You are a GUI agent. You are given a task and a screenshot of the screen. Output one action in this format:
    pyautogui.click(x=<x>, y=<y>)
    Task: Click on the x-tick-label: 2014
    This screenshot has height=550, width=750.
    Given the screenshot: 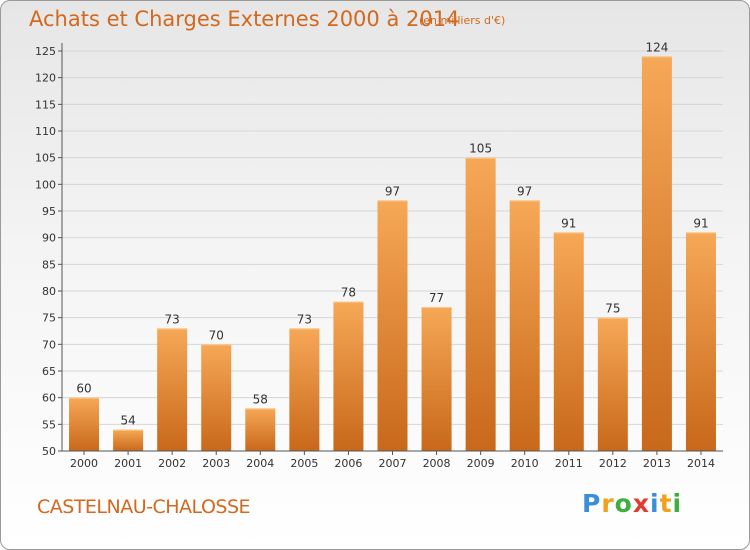 What is the action you would take?
    pyautogui.click(x=701, y=463)
    